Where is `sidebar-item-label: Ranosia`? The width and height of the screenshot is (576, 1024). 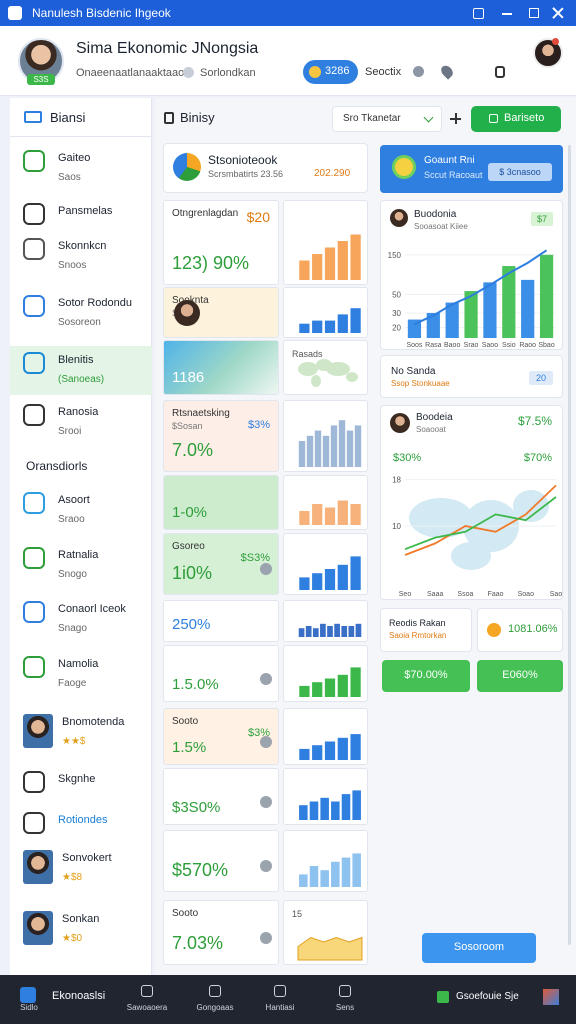 sidebar-item-label: Ranosia is located at coordinates (78, 412).